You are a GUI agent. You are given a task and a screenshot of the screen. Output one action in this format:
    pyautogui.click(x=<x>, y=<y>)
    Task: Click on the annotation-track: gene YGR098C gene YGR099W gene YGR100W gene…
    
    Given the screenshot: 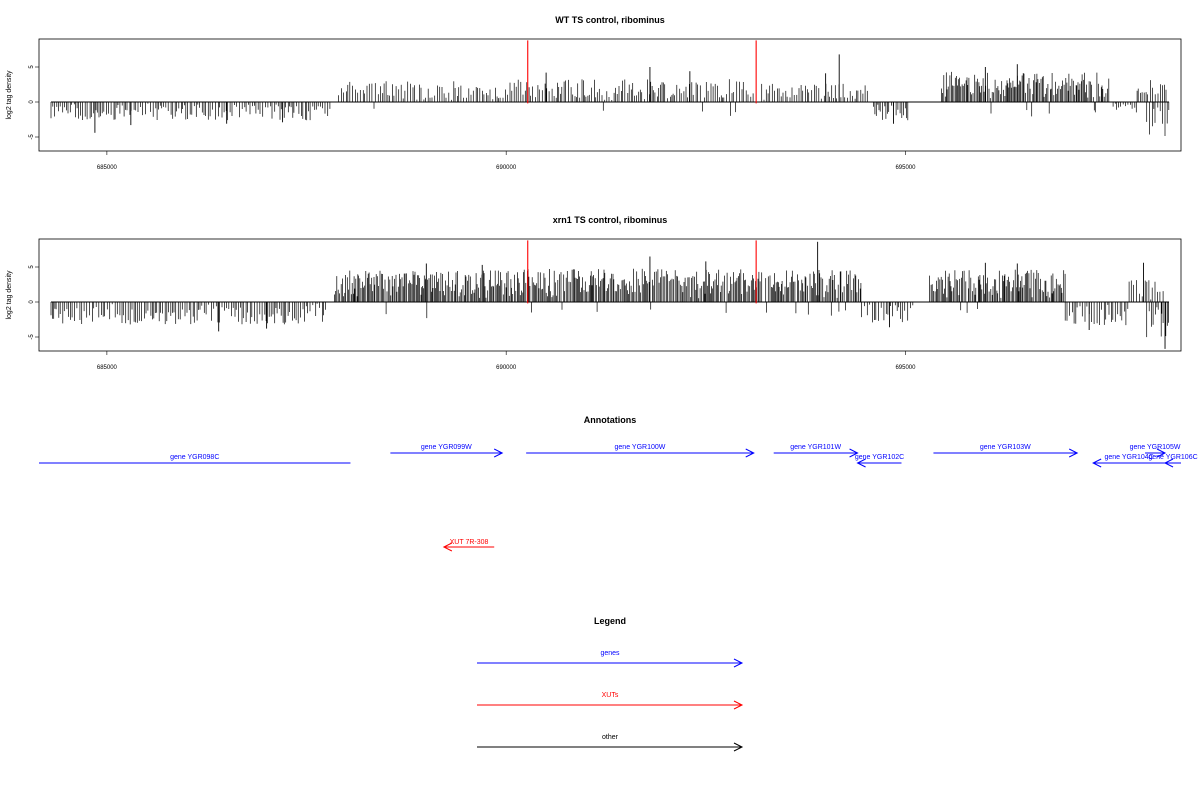 What is the action you would take?
    pyautogui.click(x=618, y=498)
    